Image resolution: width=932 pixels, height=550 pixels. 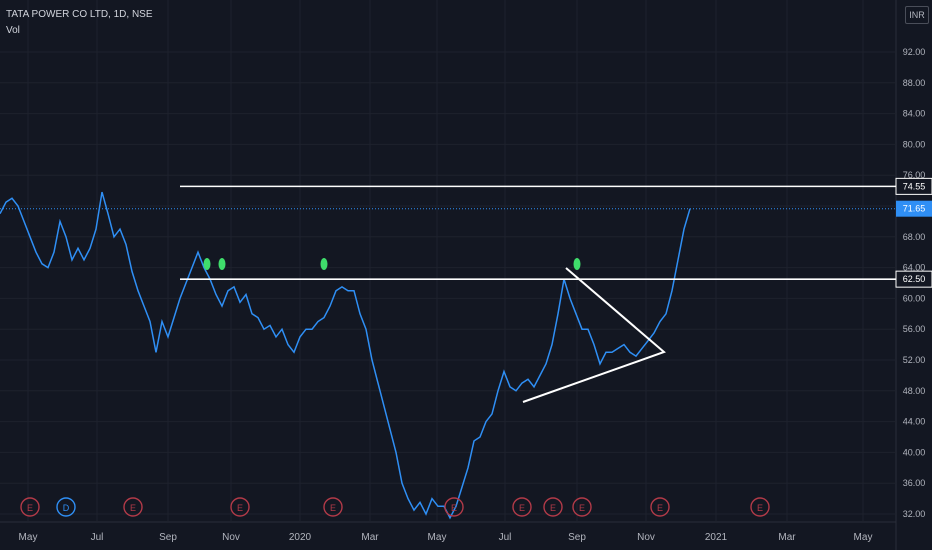 What do you see at coordinates (914, 360) in the screenshot?
I see `y-tick-label: 52.00` at bounding box center [914, 360].